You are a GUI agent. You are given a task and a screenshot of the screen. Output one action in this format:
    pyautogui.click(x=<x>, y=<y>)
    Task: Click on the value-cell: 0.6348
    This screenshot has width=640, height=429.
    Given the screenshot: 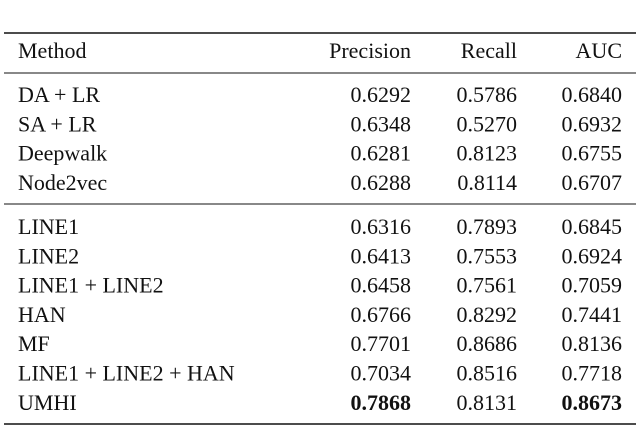 What is the action you would take?
    pyautogui.click(x=381, y=123)
    